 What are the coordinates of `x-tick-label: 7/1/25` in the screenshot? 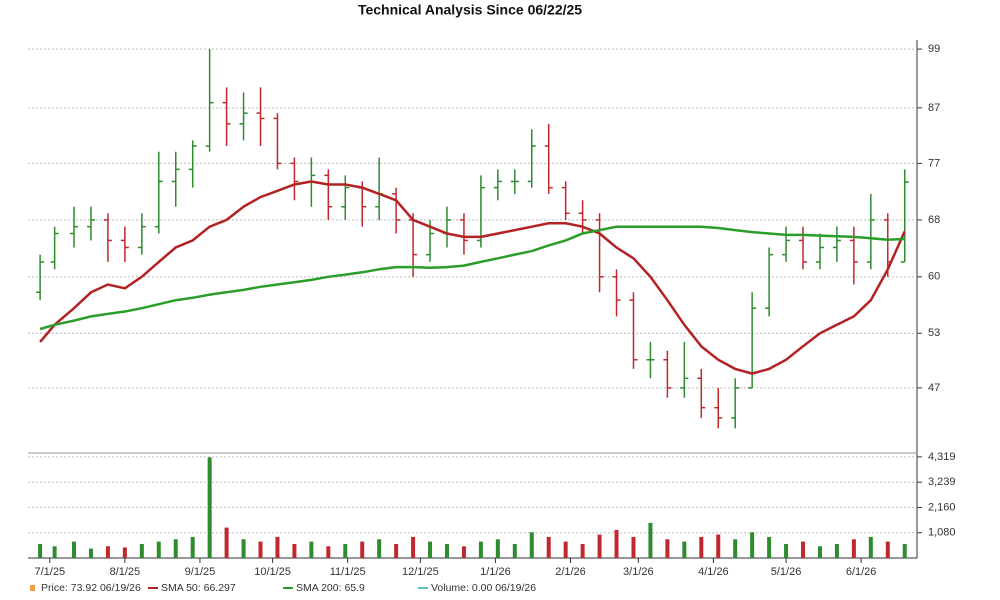 It's located at (50, 572).